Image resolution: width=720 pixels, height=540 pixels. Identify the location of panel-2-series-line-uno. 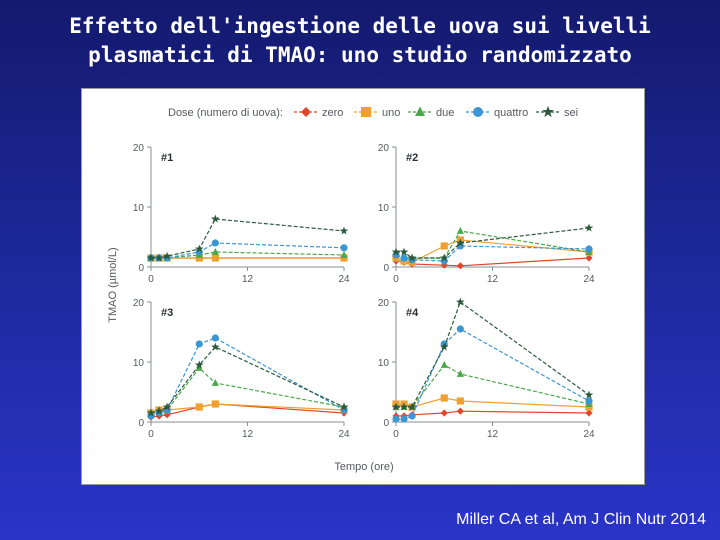
(492, 251).